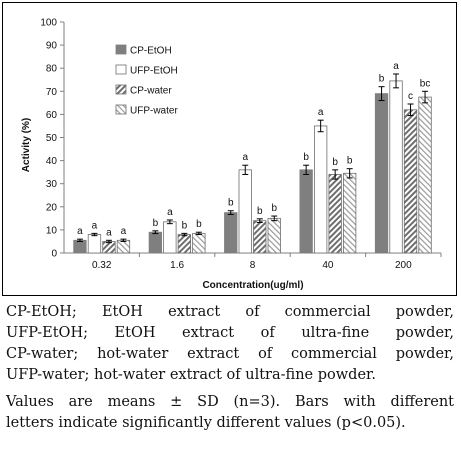  Describe the element at coordinates (151, 91) in the screenshot. I see `legend-label: CP-water` at that location.